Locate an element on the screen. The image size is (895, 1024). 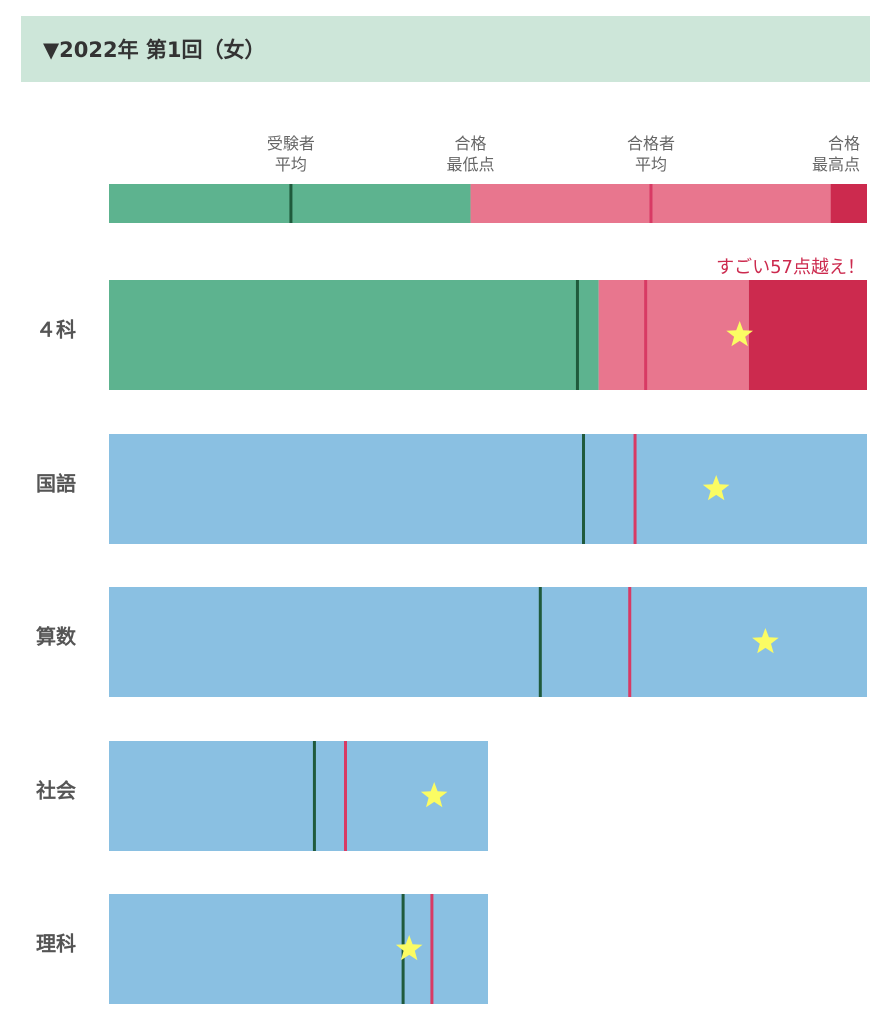
legend-pass-minimum-line1: 合格 is located at coordinates (470, 143).